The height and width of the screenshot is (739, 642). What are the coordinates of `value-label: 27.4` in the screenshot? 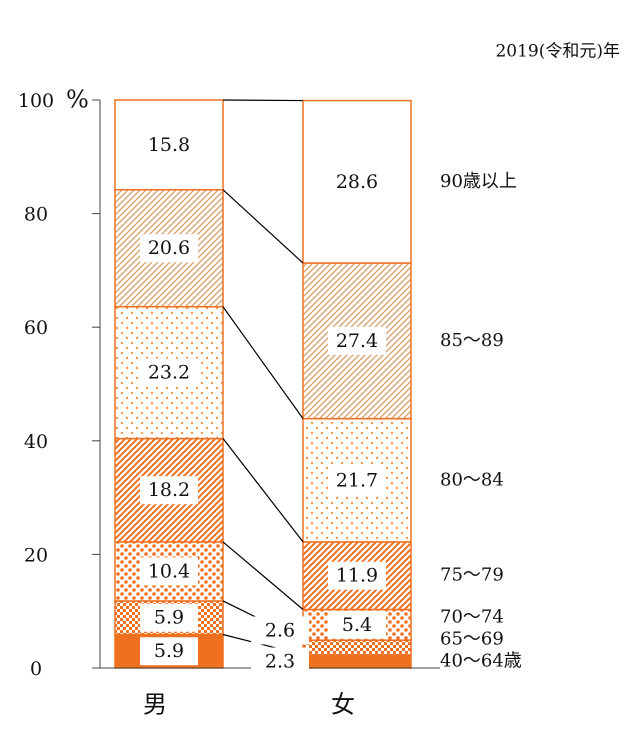 It's located at (357, 341).